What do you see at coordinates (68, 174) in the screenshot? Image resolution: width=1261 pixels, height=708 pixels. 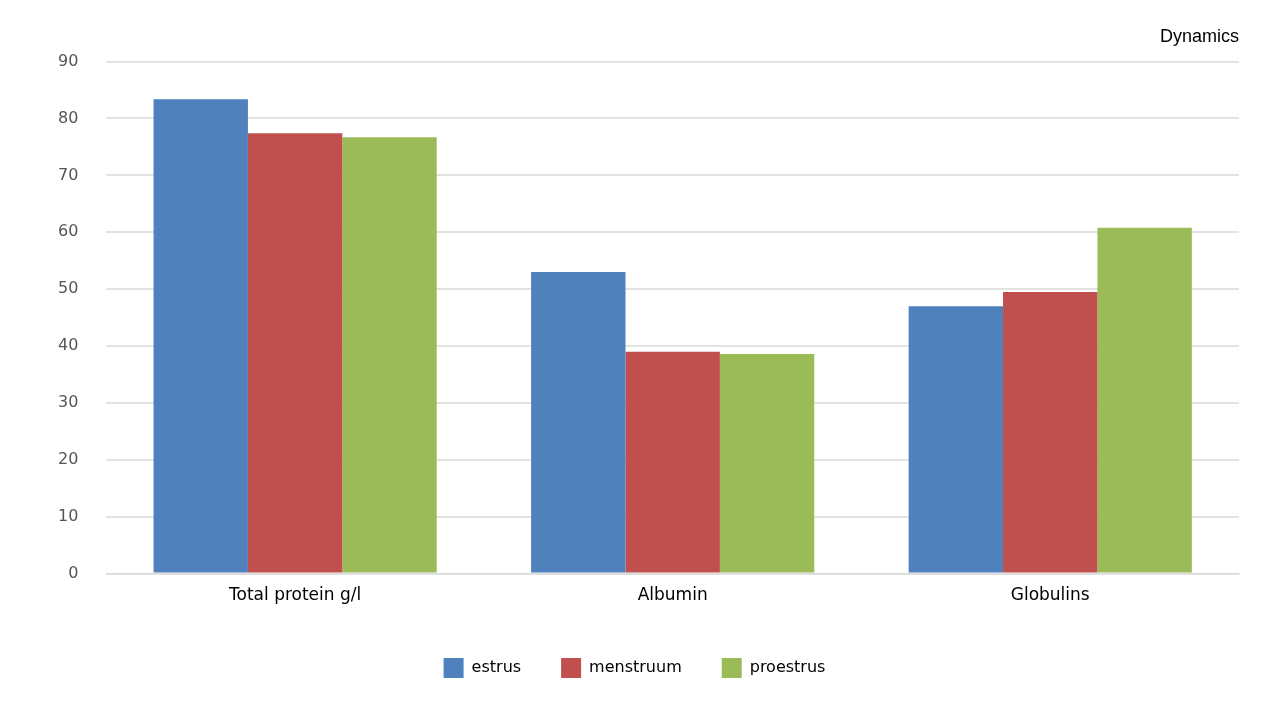 I see `y-tick-label: 70` at bounding box center [68, 174].